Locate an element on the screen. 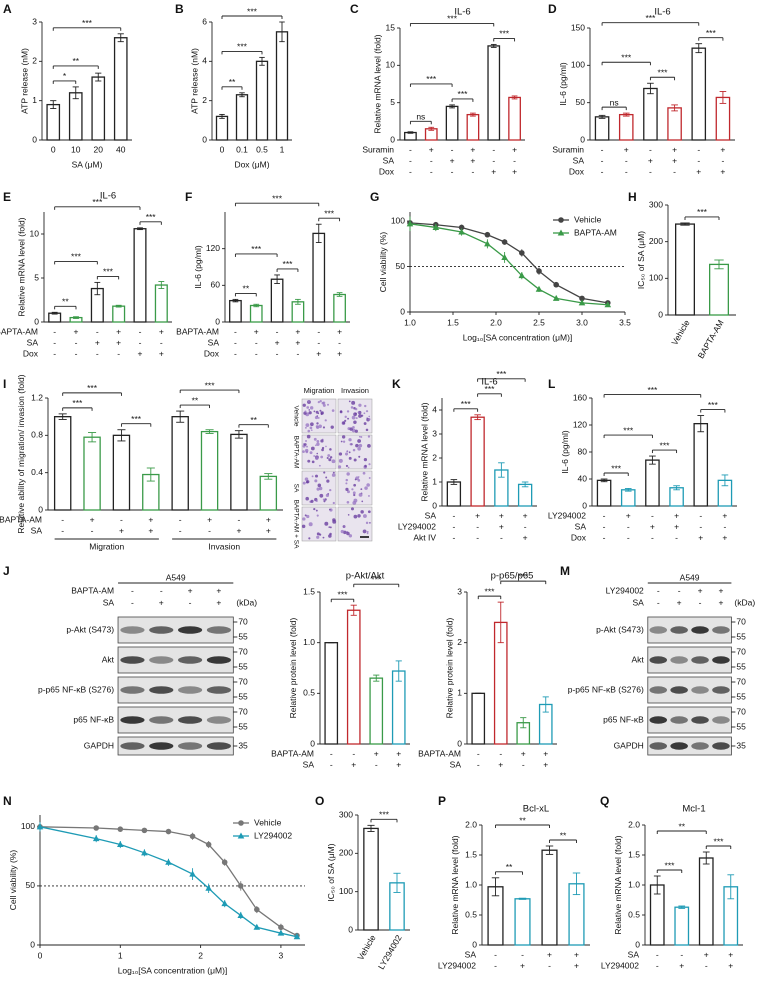 This screenshot has width=758, height=999. panel-letter: K is located at coordinates (396, 384).